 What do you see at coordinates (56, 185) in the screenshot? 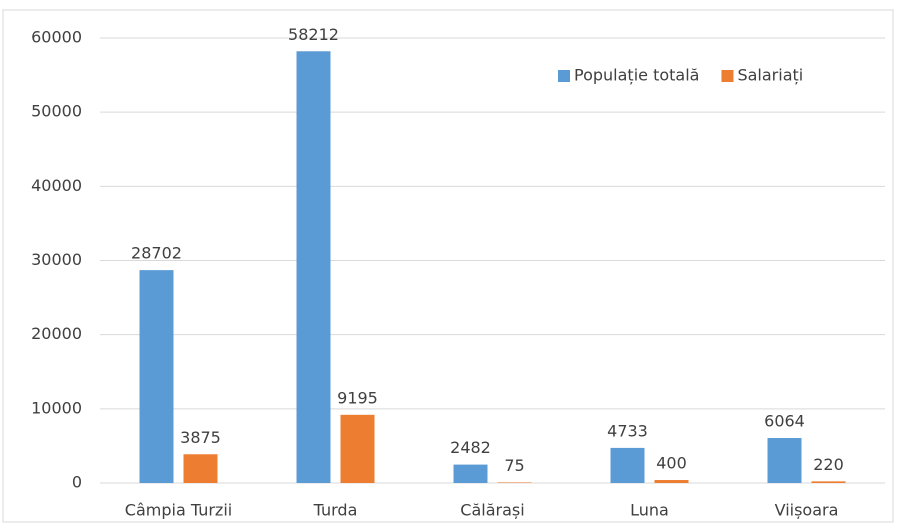
I see `y-tick-label: 40000` at bounding box center [56, 185].